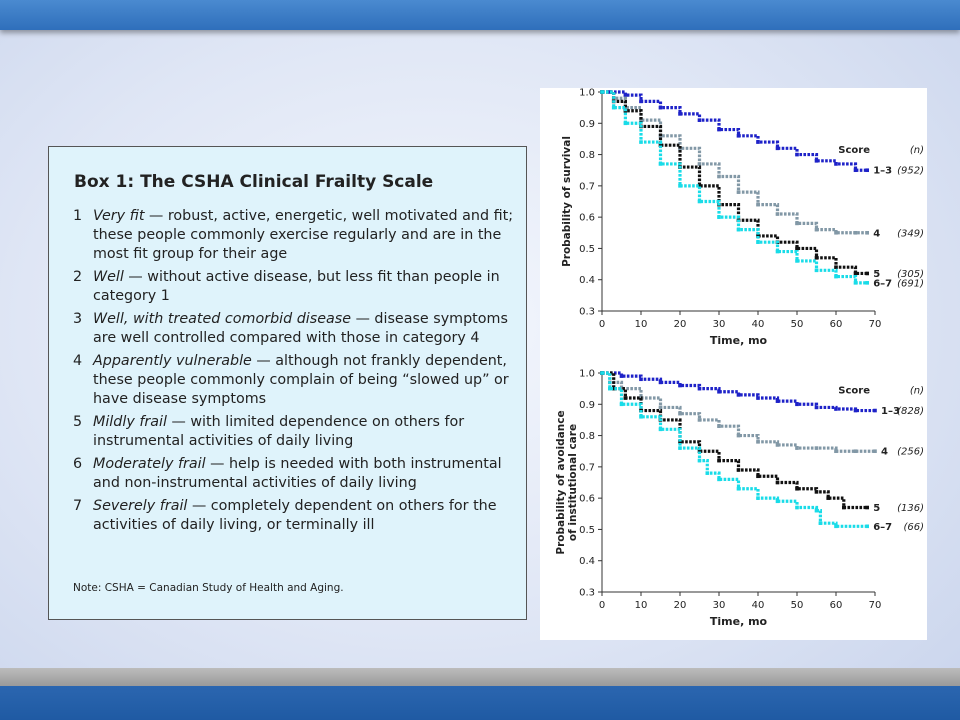 This screenshot has height=720, width=960. Describe the element at coordinates (78, 422) in the screenshot. I see `item-number: 5` at that location.